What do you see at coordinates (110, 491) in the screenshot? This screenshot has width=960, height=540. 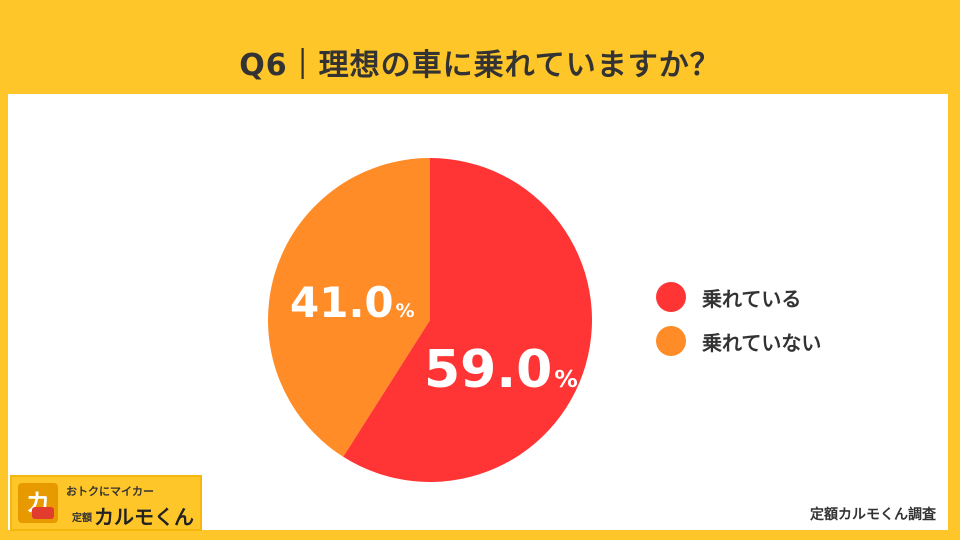 I see `logo-tagline: おトクにマイカー` at bounding box center [110, 491].